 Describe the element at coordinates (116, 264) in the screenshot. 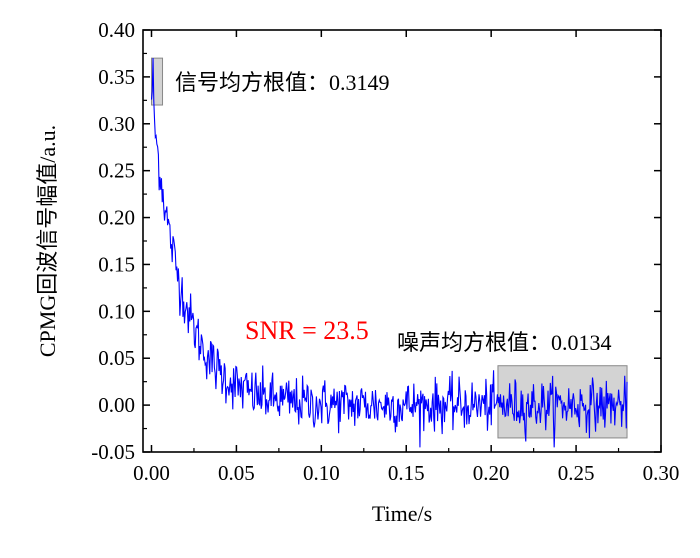

I see `y-tick-label: 0.15` at that location.